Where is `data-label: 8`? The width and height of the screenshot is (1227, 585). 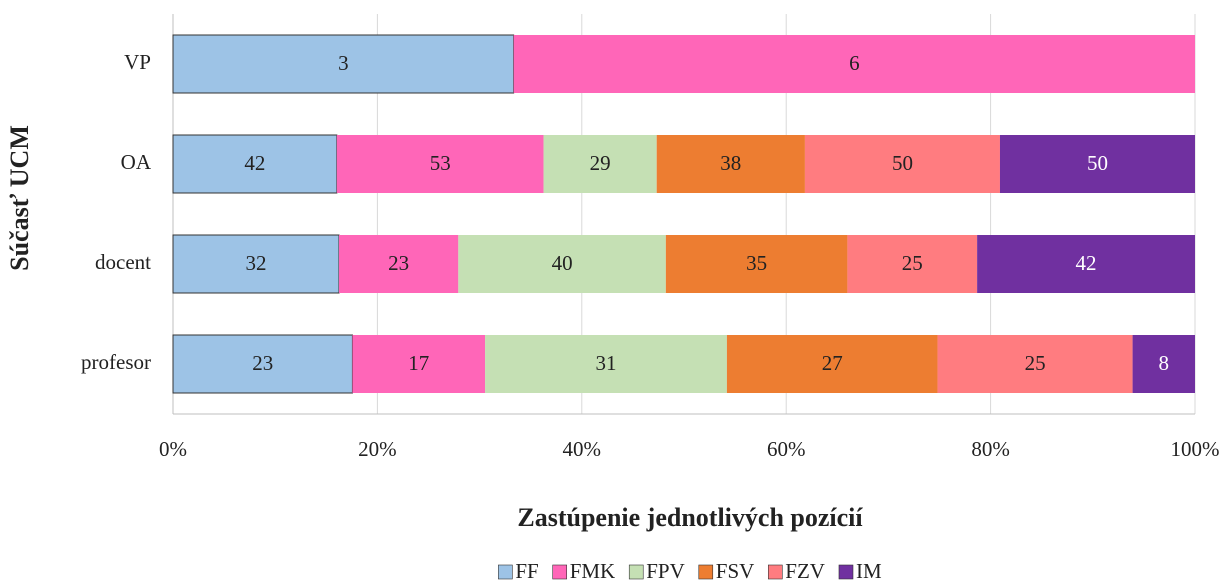
data-label: 8 is located at coordinates (1164, 363).